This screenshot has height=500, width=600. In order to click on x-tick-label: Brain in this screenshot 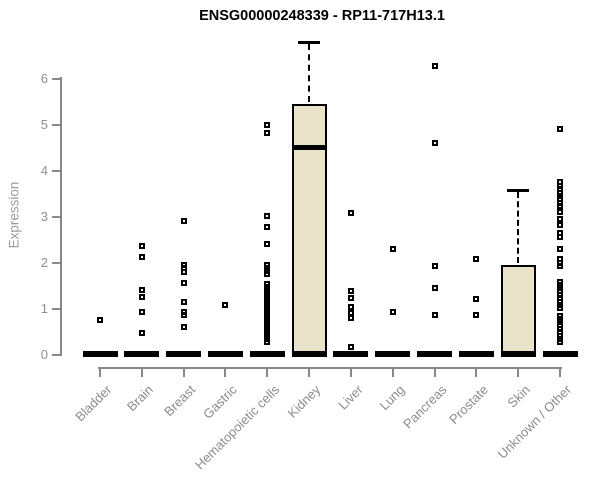, I will do `click(140, 398)`.